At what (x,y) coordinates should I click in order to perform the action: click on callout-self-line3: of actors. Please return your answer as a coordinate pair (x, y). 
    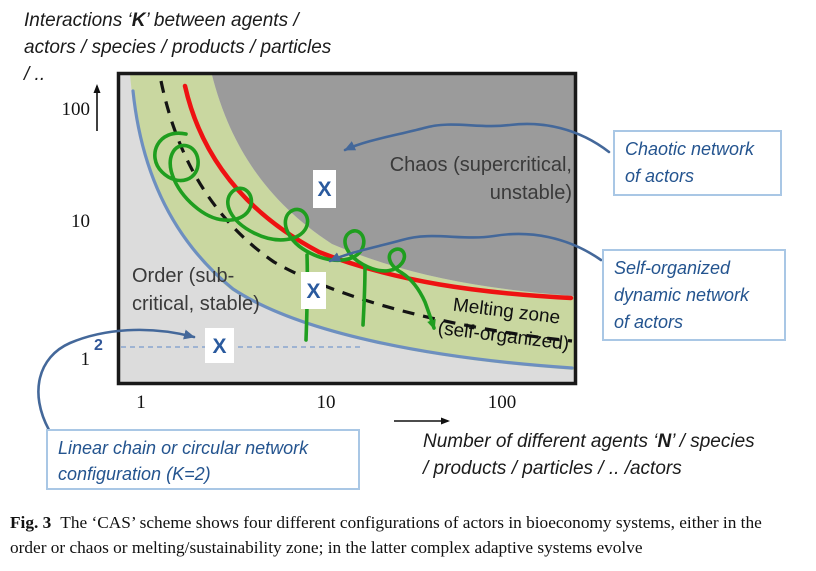
    Looking at the image, I should click on (649, 322).